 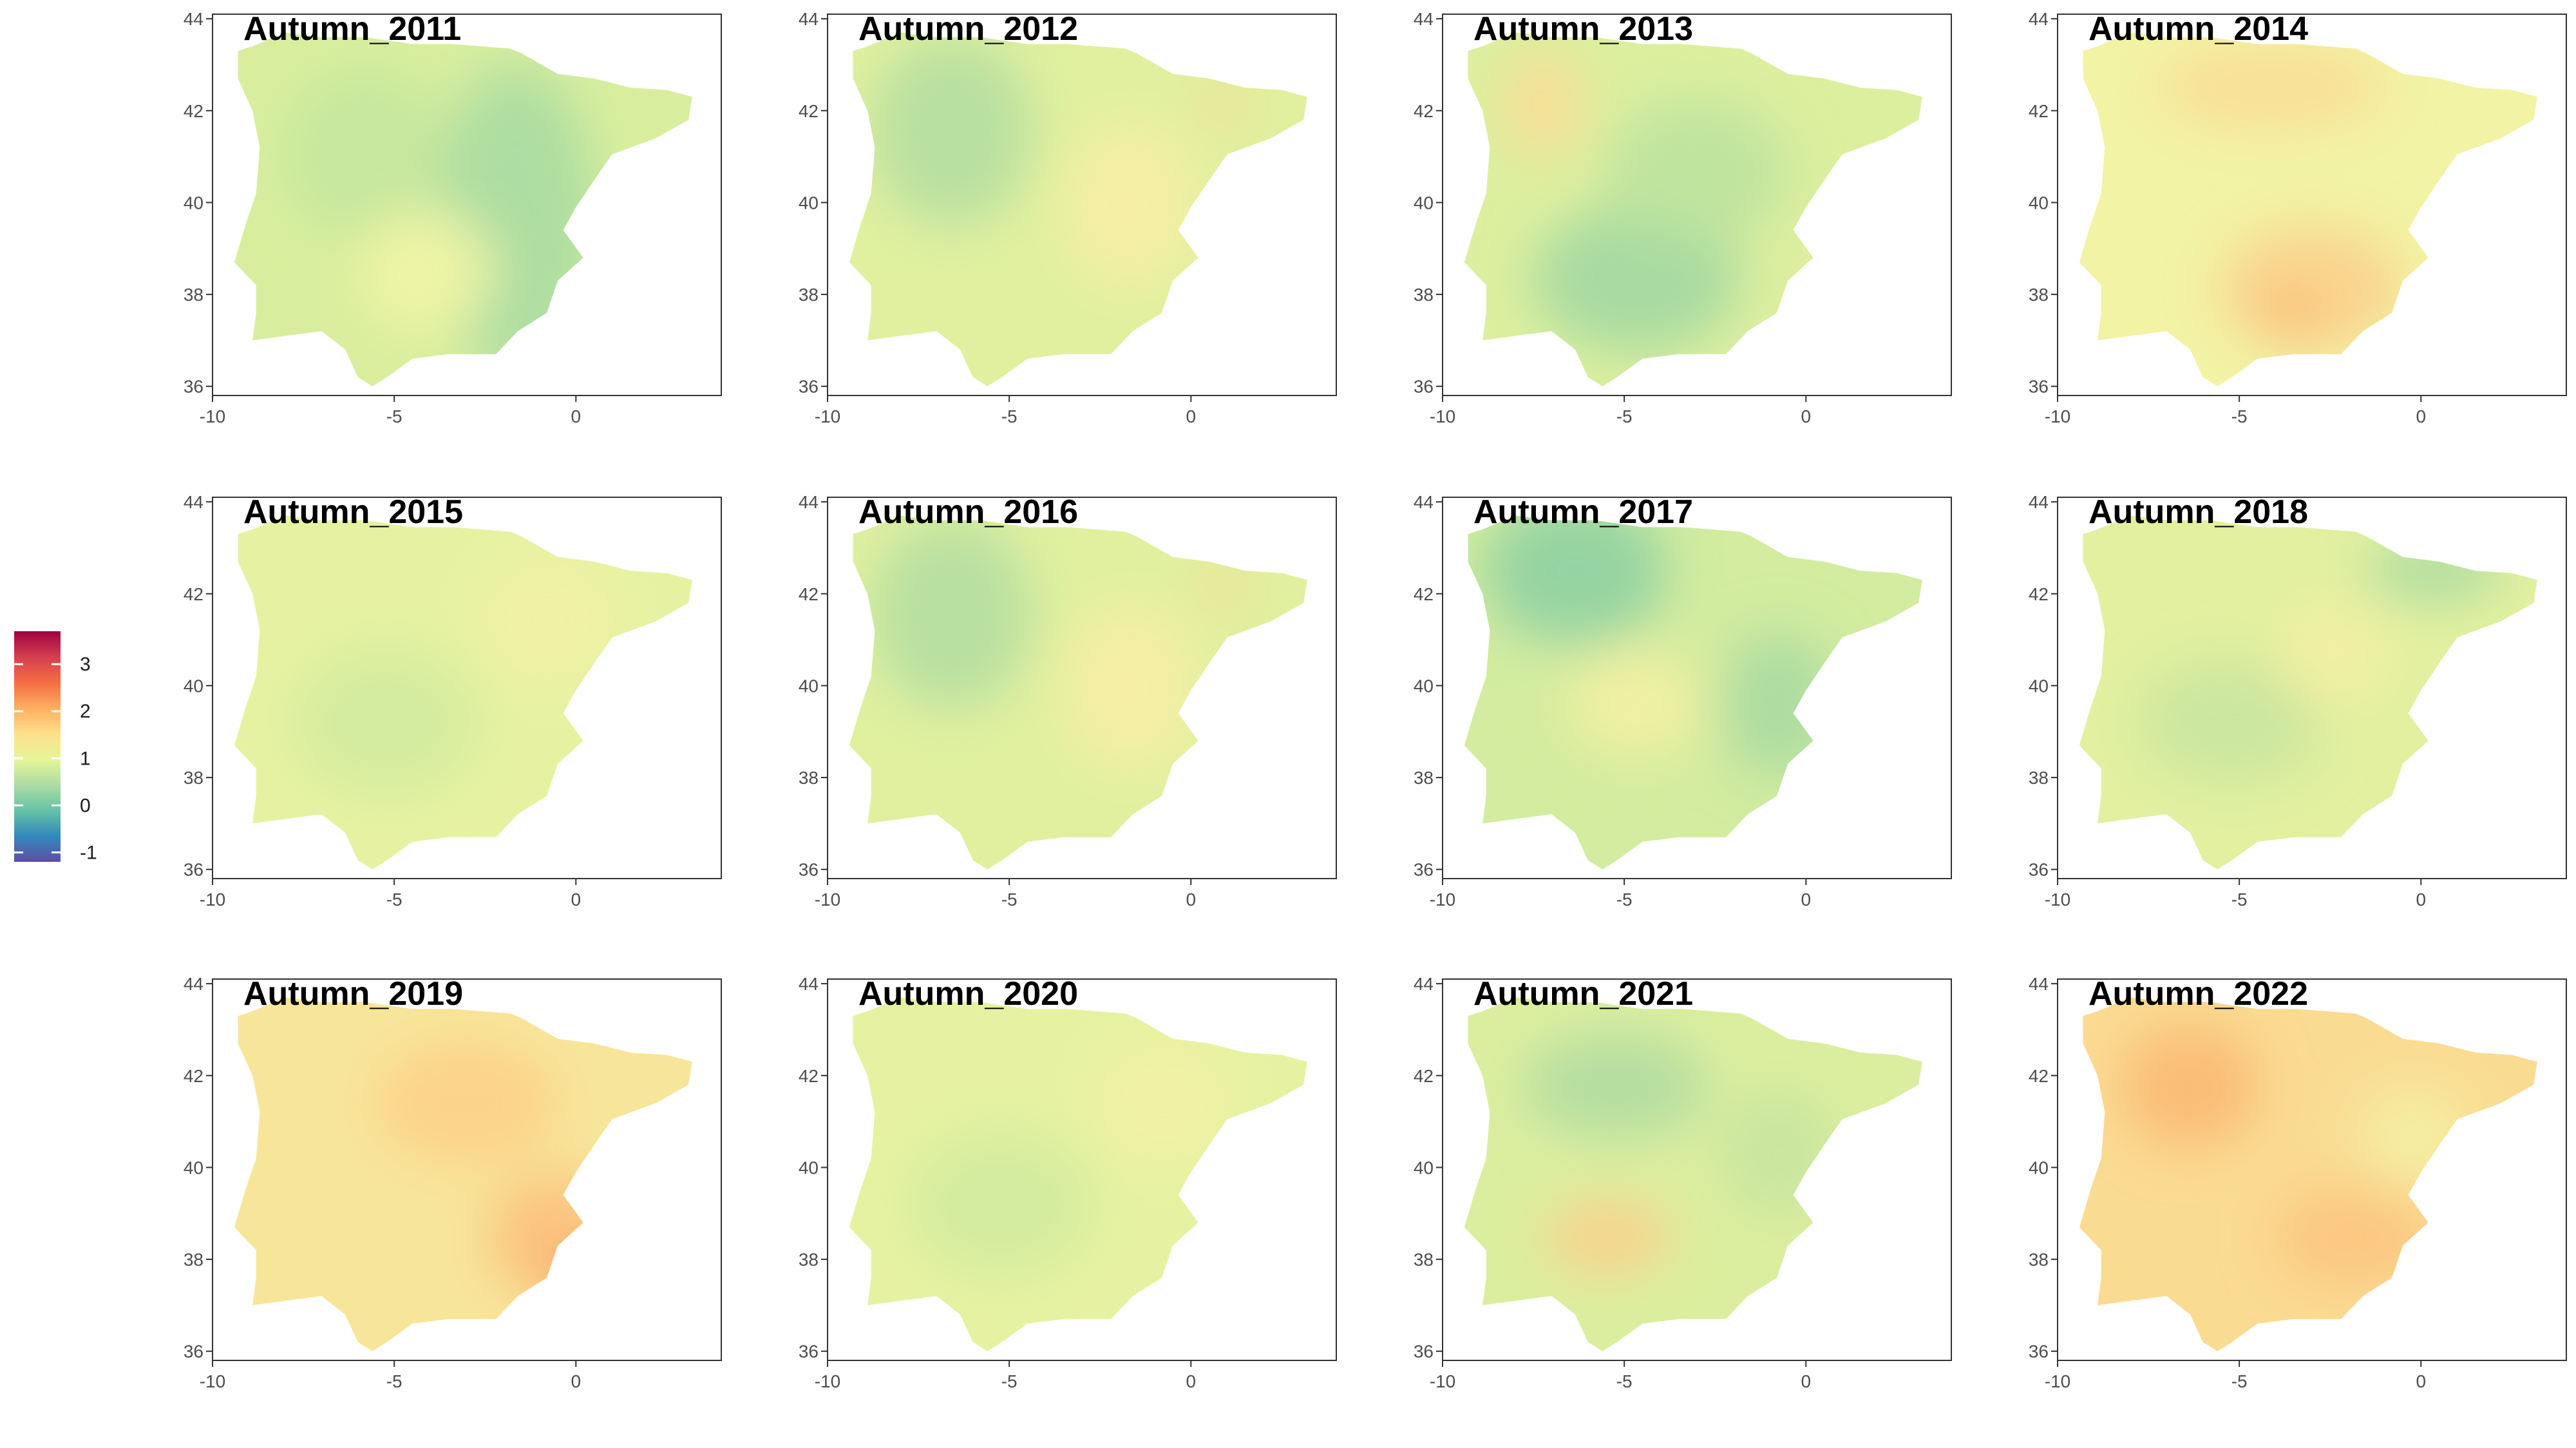 I want to click on map-panel: 36 38 40 42 44 -10 -5 0 Autumn_2015, so click(x=453, y=701).